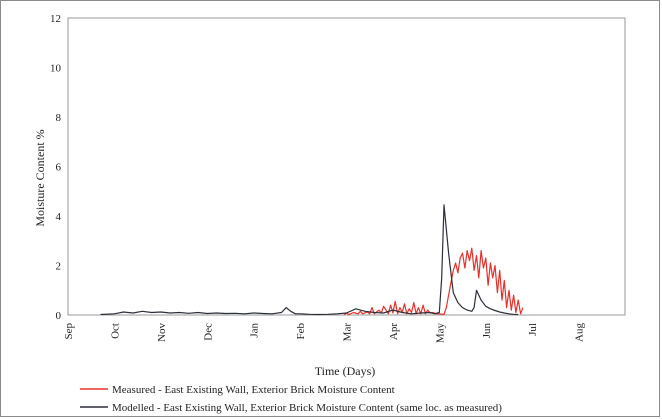 Image resolution: width=662 pixels, height=419 pixels. Describe the element at coordinates (55, 19) in the screenshot. I see `y-tick-label: 12` at that location.